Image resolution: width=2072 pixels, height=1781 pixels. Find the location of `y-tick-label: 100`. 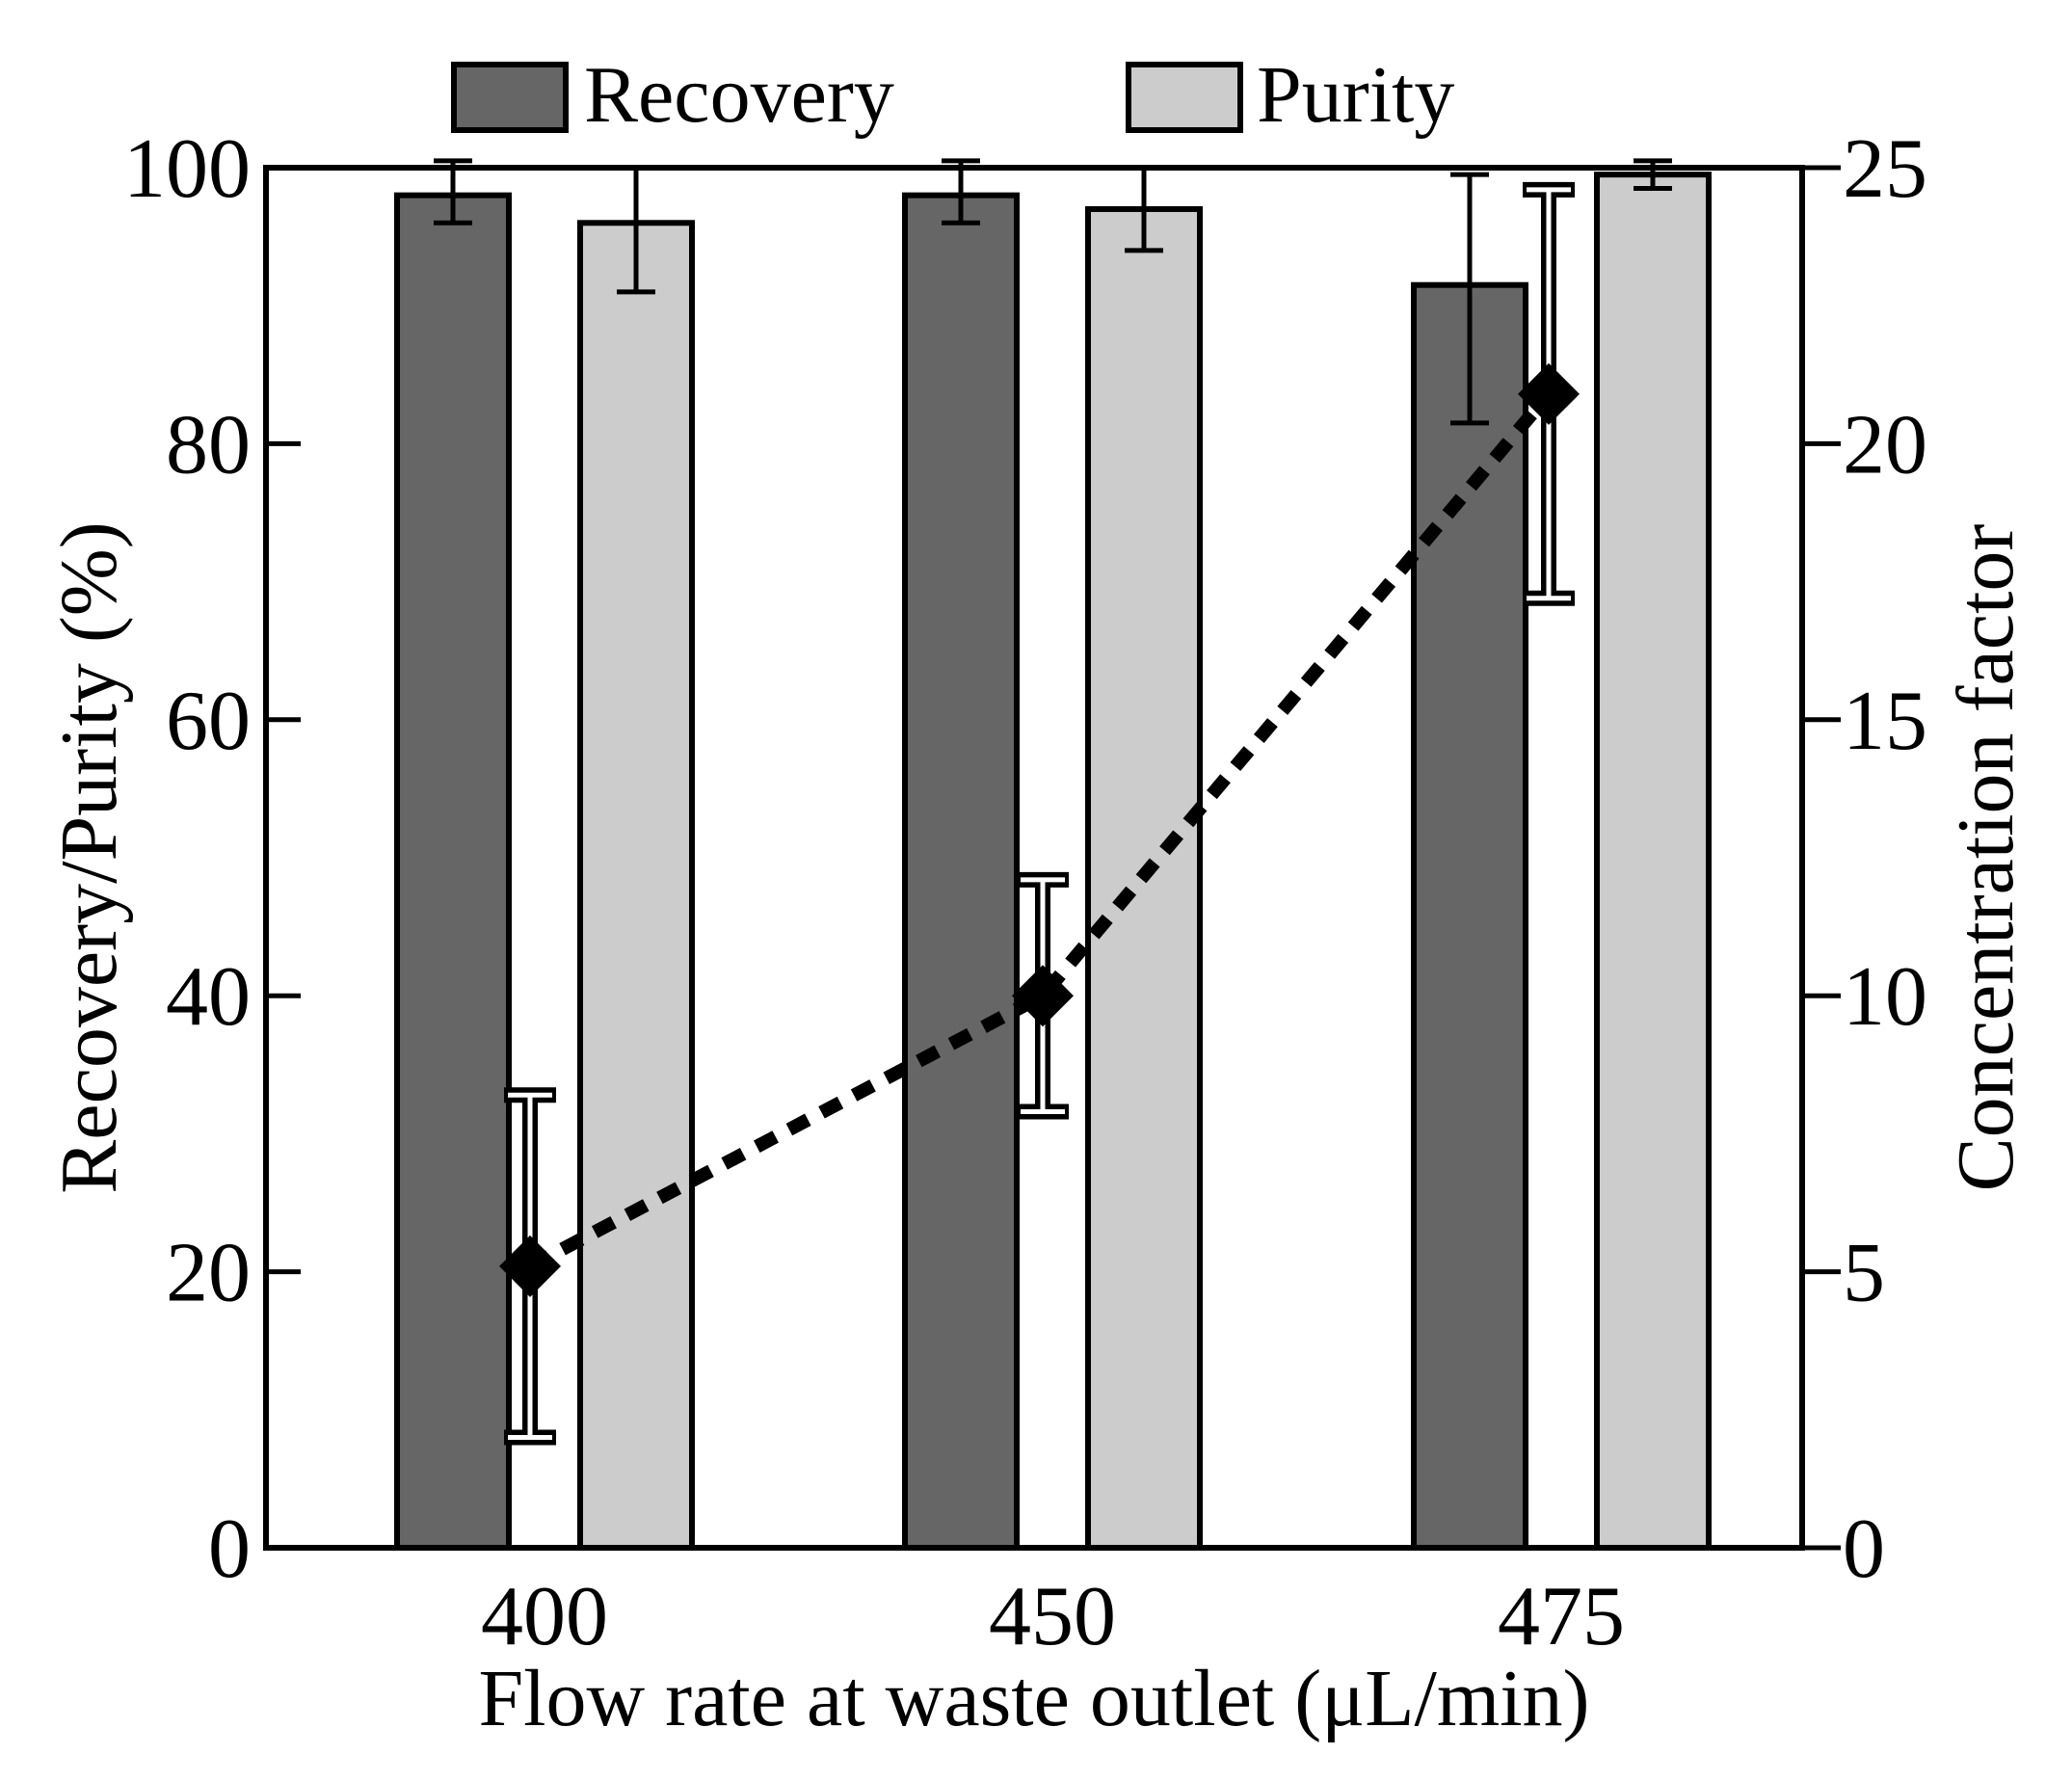

y-tick-label: 100 is located at coordinates (187, 169).